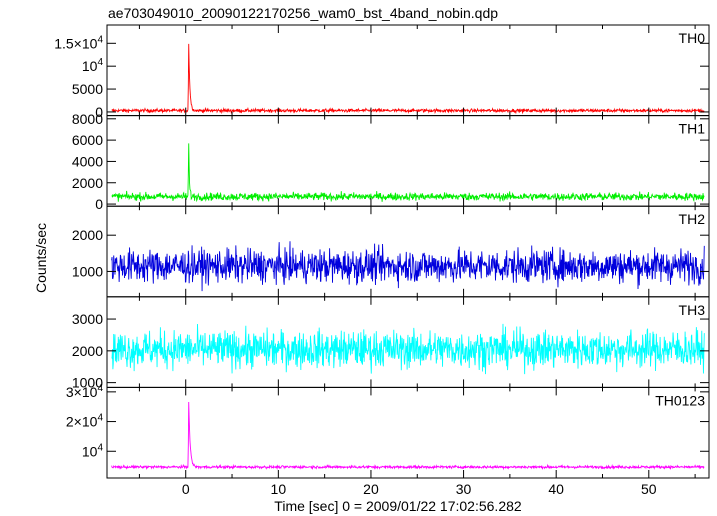 This screenshot has height=516, width=717. I want to click on x-tick-label: 40, so click(556, 489).